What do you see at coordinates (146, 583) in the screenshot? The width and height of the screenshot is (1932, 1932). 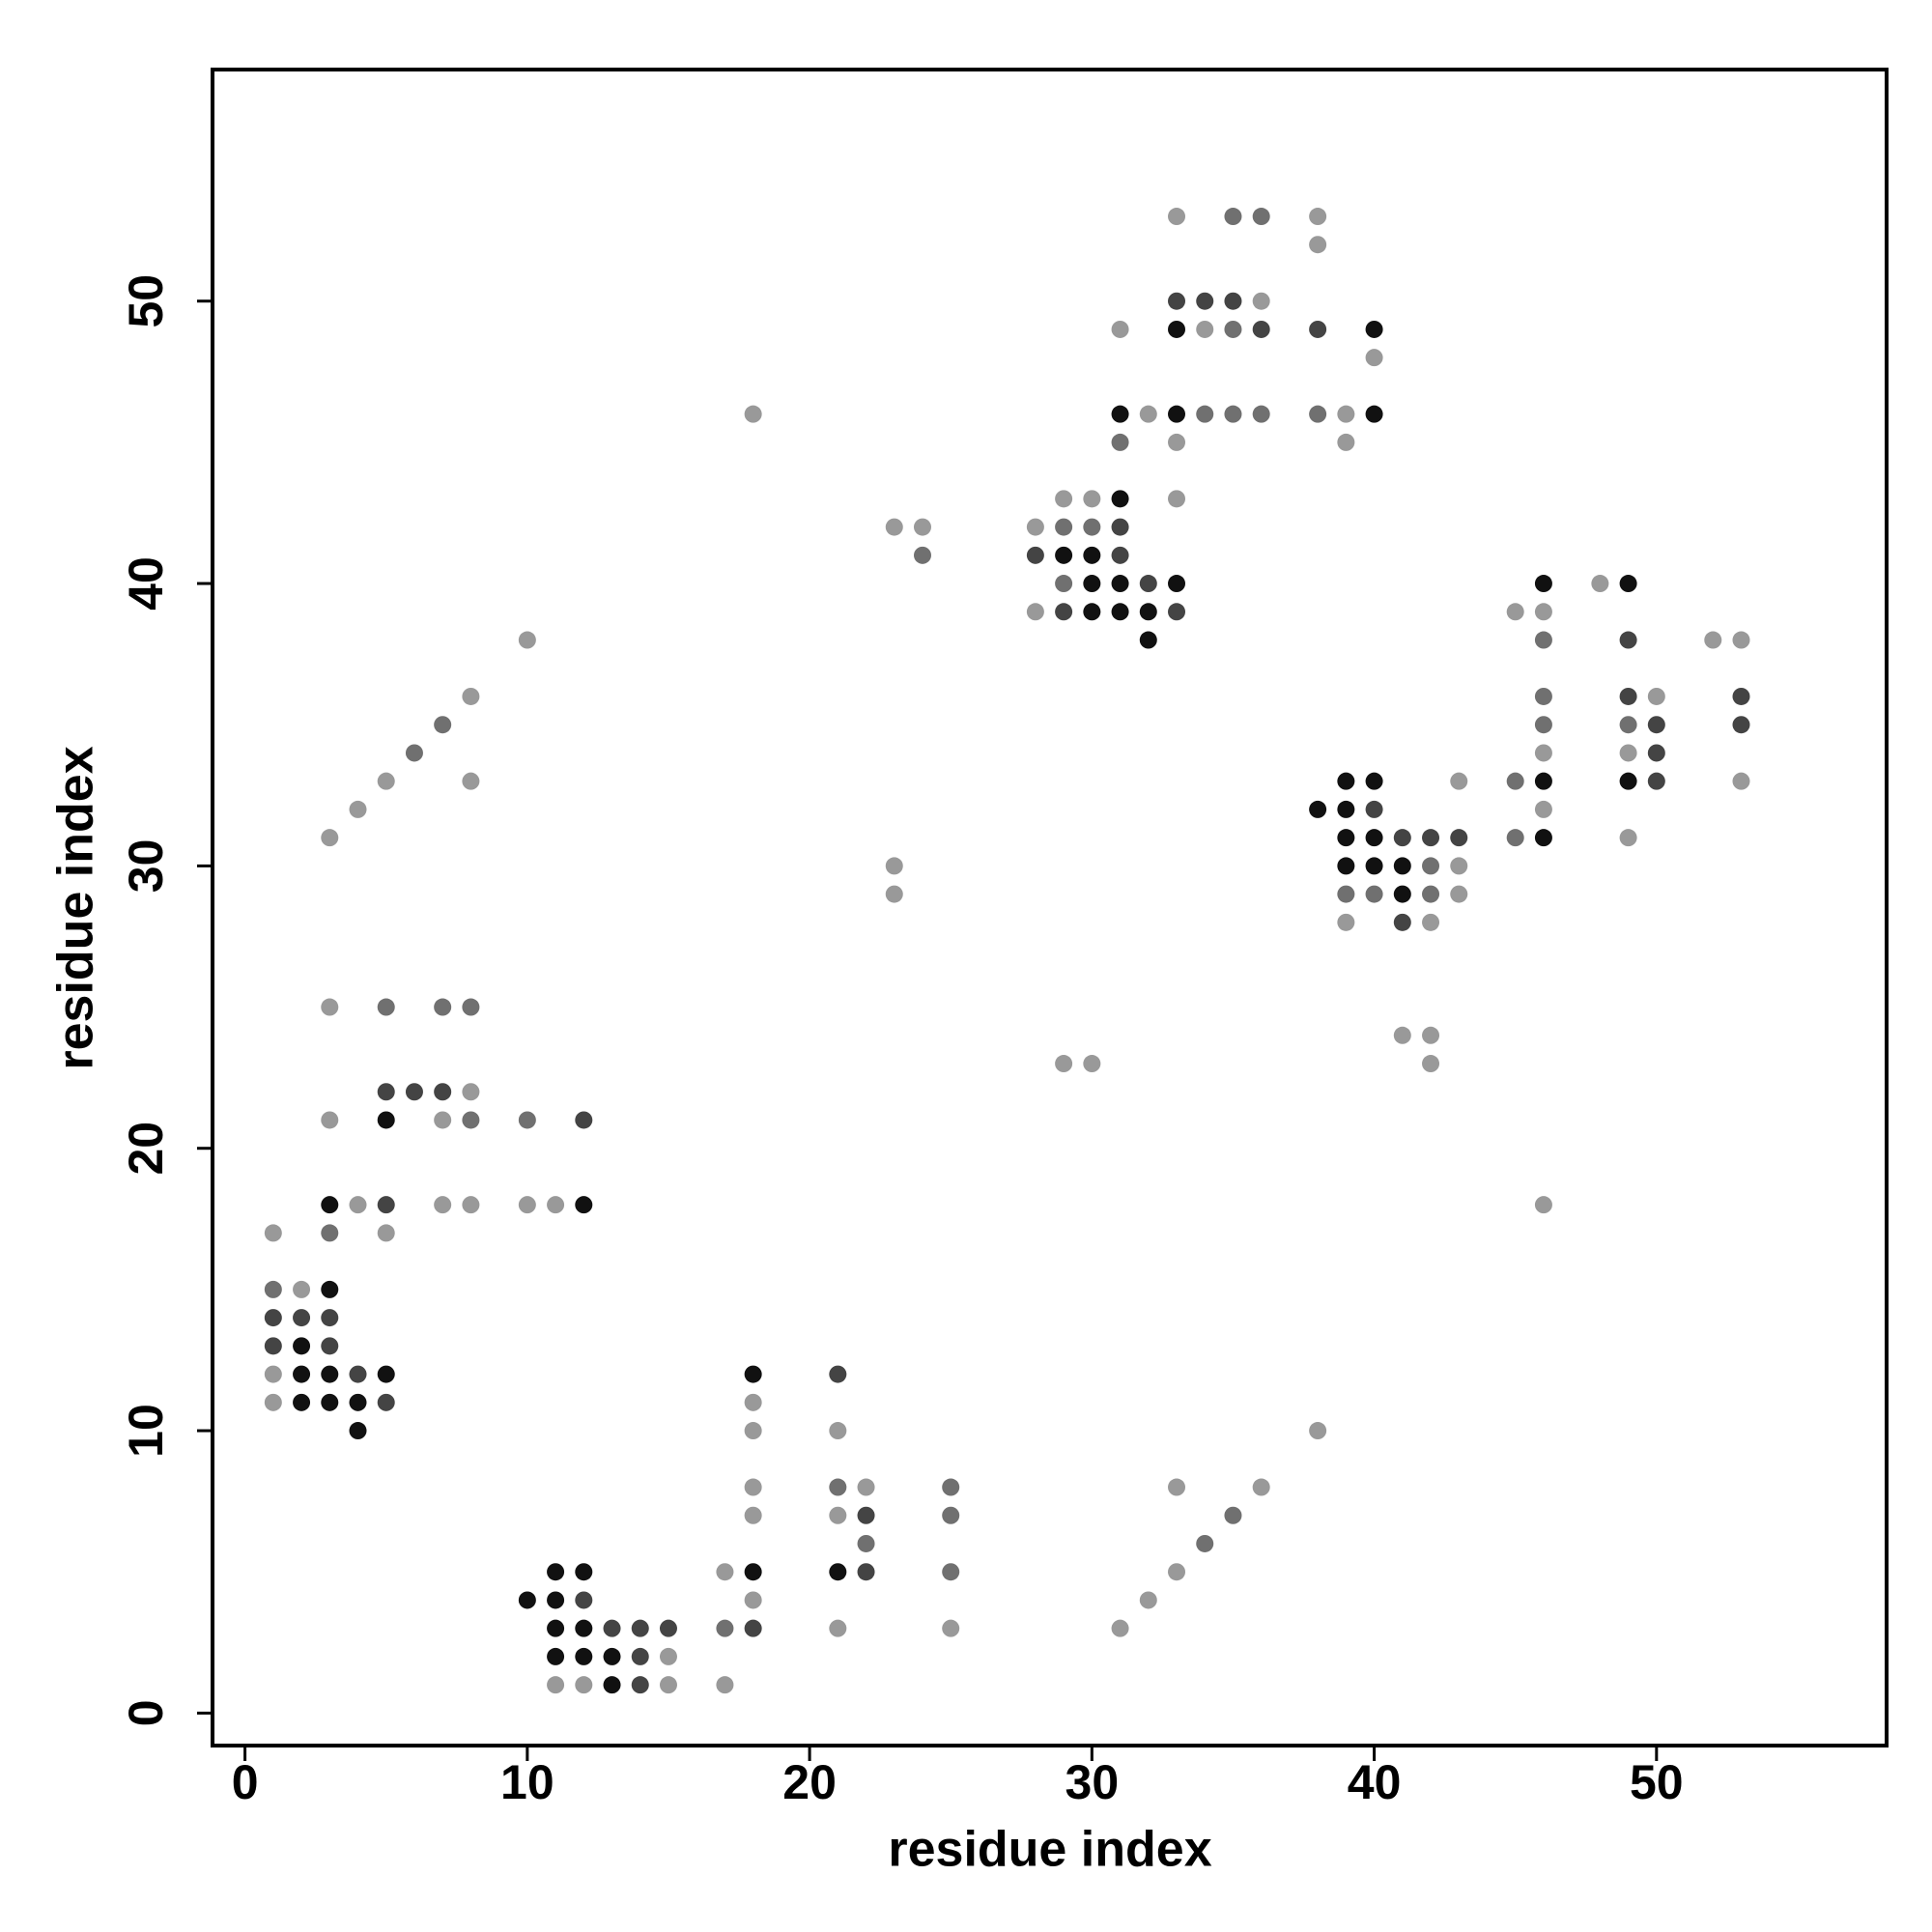 I see `y-tick-label: 40` at bounding box center [146, 583].